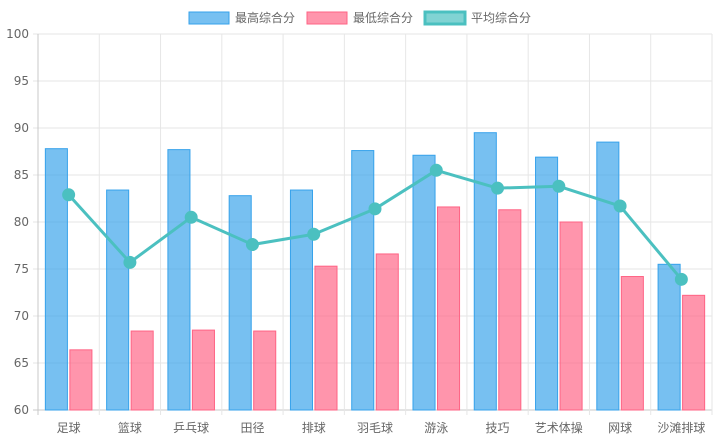 The height and width of the screenshot is (441, 720). What do you see at coordinates (21, 175) in the screenshot?
I see `y-tick-label: 85` at bounding box center [21, 175].